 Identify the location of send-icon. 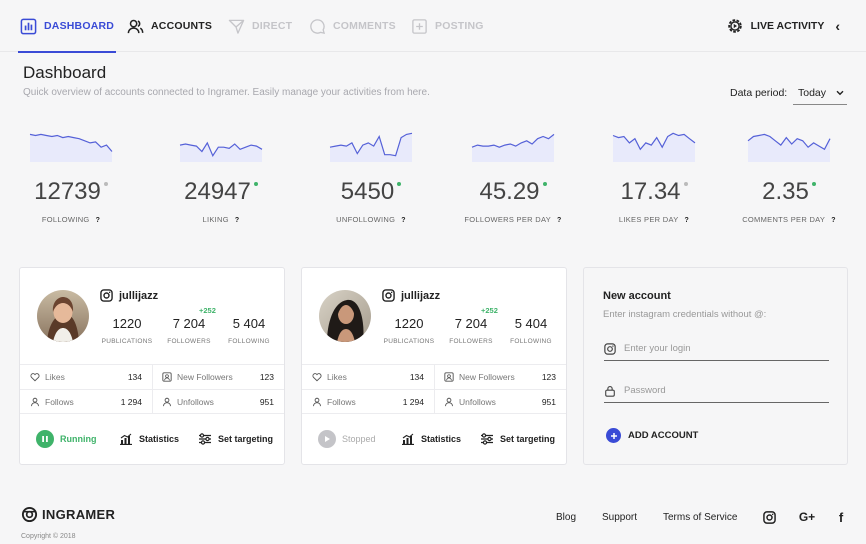
(236, 26).